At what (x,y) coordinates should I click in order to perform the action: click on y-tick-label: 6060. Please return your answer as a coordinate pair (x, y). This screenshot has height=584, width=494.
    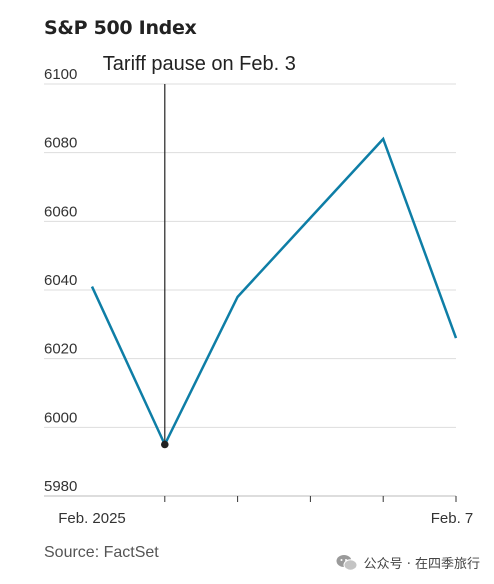
    Looking at the image, I should click on (60, 211).